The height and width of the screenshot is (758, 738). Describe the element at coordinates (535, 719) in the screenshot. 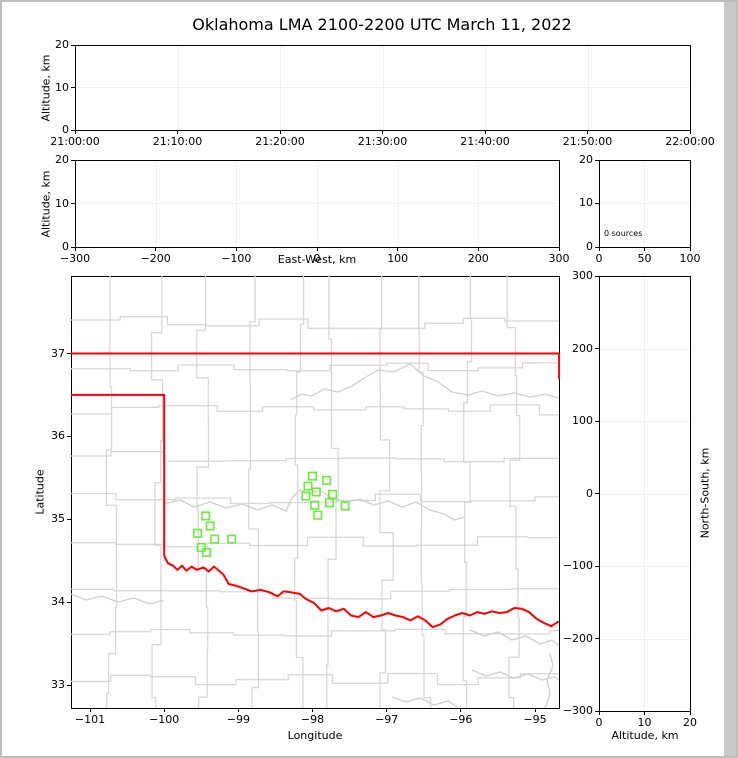

I see `x-tick-label: −95` at that location.